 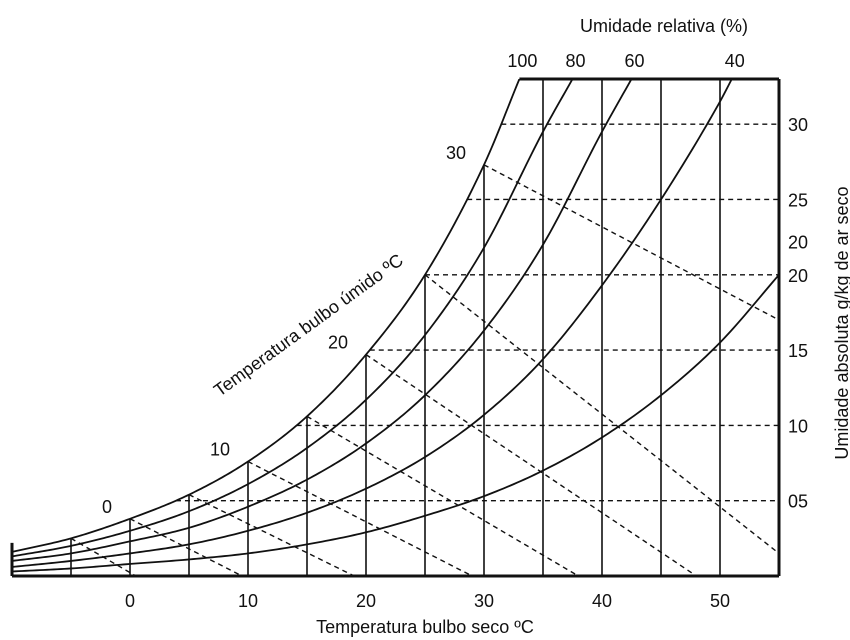 I want to click on x-tick-label: 10, so click(x=248, y=601).